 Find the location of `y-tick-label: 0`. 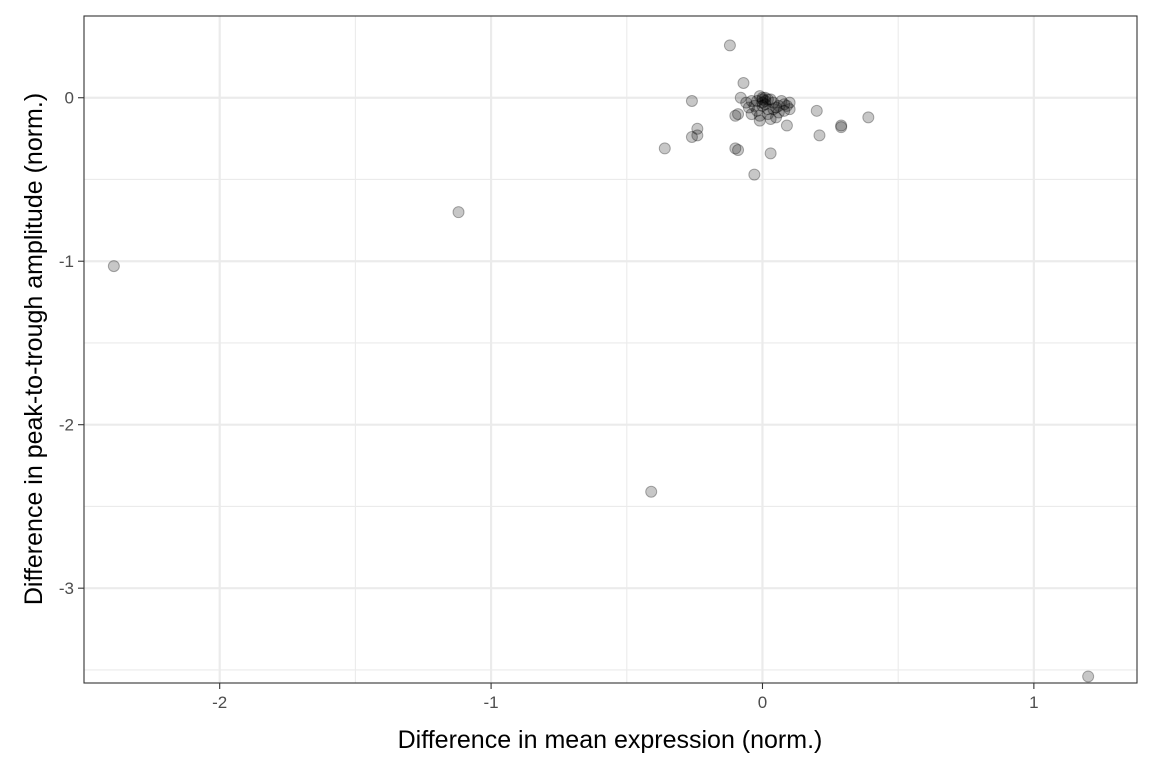

y-tick-label: 0 is located at coordinates (69, 98).